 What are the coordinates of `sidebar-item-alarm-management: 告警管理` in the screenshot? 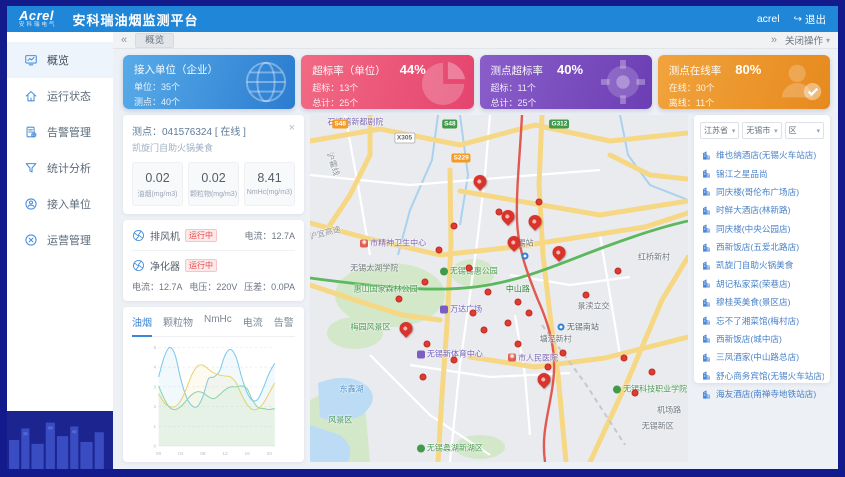 It's located at (60, 132).